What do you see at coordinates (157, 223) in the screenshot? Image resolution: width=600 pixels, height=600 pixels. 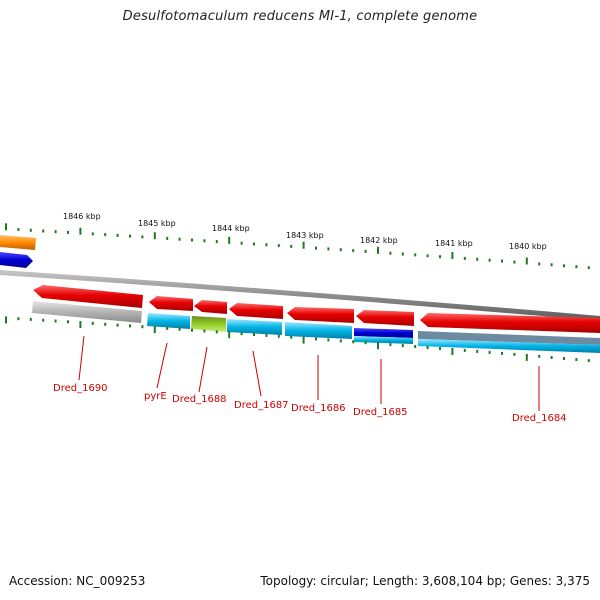 I see `ruler-label-1845: 1845 kbp` at bounding box center [157, 223].